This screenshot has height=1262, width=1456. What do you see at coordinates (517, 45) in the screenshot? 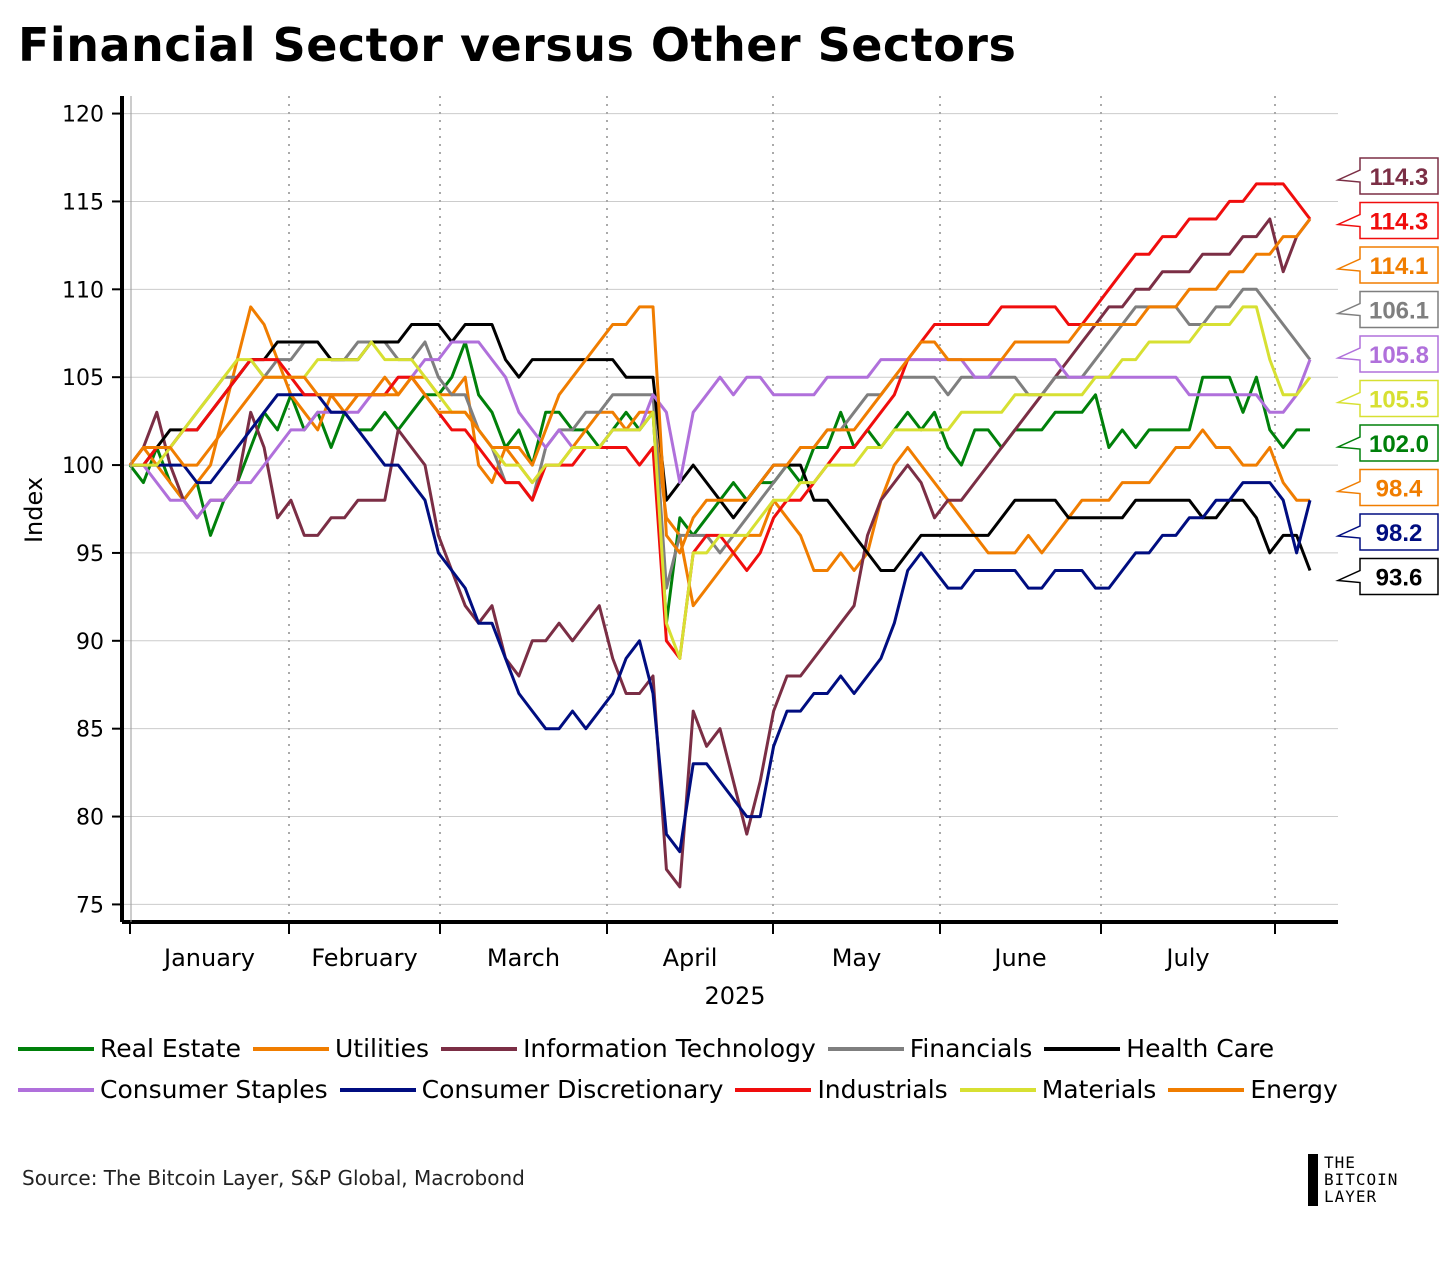
I see `chart-title: Financial Sector versus Other Sectors` at bounding box center [517, 45].